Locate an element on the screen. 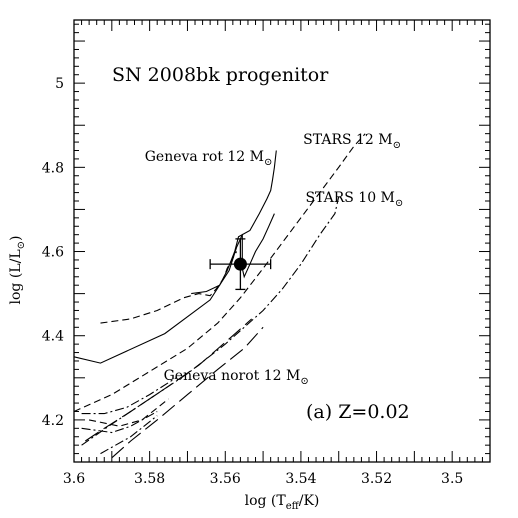 This screenshot has height=518, width=518. y-tick-label: 4.2 is located at coordinates (53, 421).